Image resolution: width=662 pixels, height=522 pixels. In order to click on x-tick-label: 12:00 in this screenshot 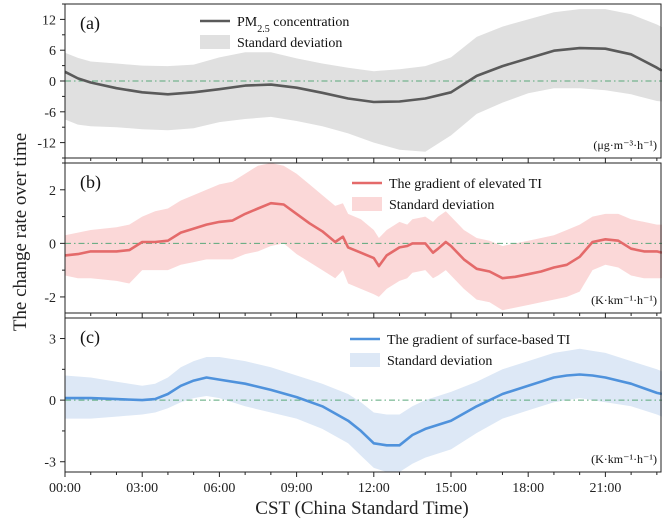, I will do `click(374, 488)`.